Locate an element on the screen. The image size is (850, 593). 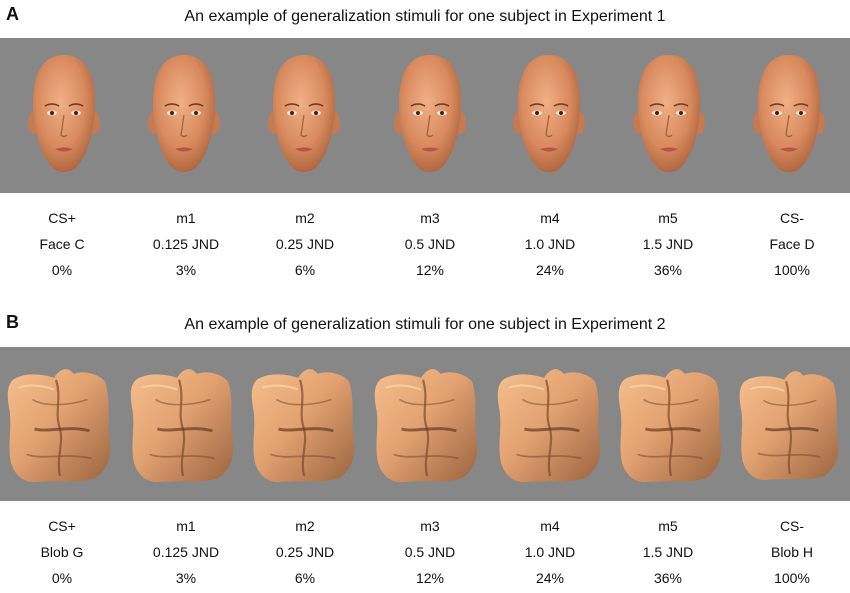
level-detail: Blob H is located at coordinates (792, 552).